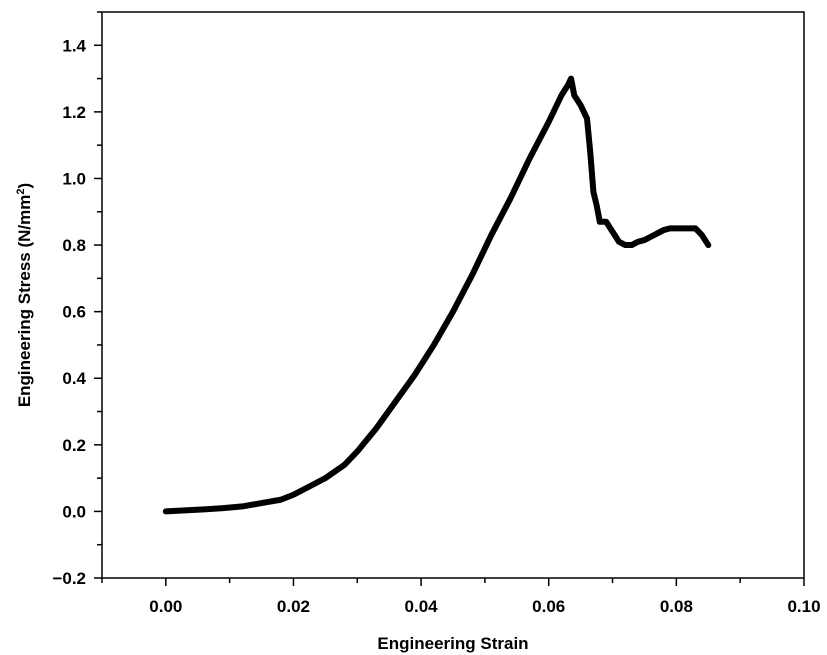 Image resolution: width=827 pixels, height=655 pixels. What do you see at coordinates (74, 112) in the screenshot?
I see `y-tick-label: 1.2` at bounding box center [74, 112].